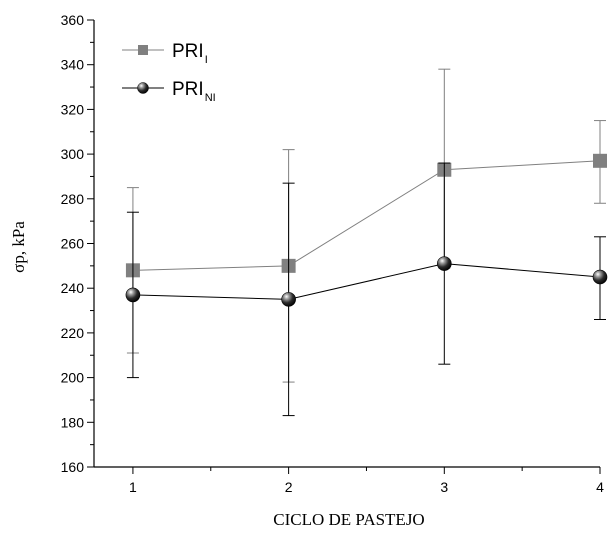 This screenshot has height=535, width=613. Describe the element at coordinates (73, 422) in the screenshot. I see `y-tick-label: 180` at that location.